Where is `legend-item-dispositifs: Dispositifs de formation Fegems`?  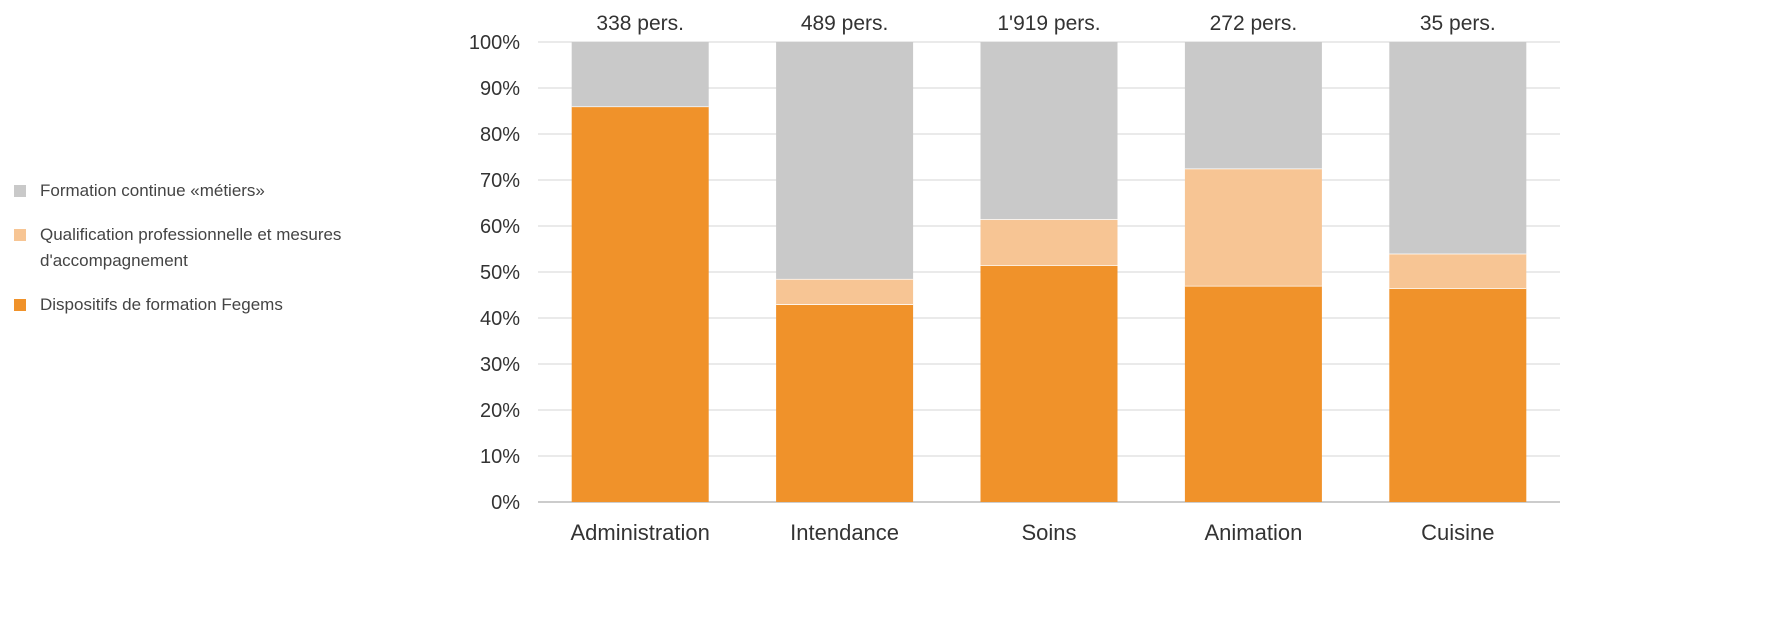
legend-item-dispositifs: Dispositifs de formation Fegems is located at coordinates (224, 305).